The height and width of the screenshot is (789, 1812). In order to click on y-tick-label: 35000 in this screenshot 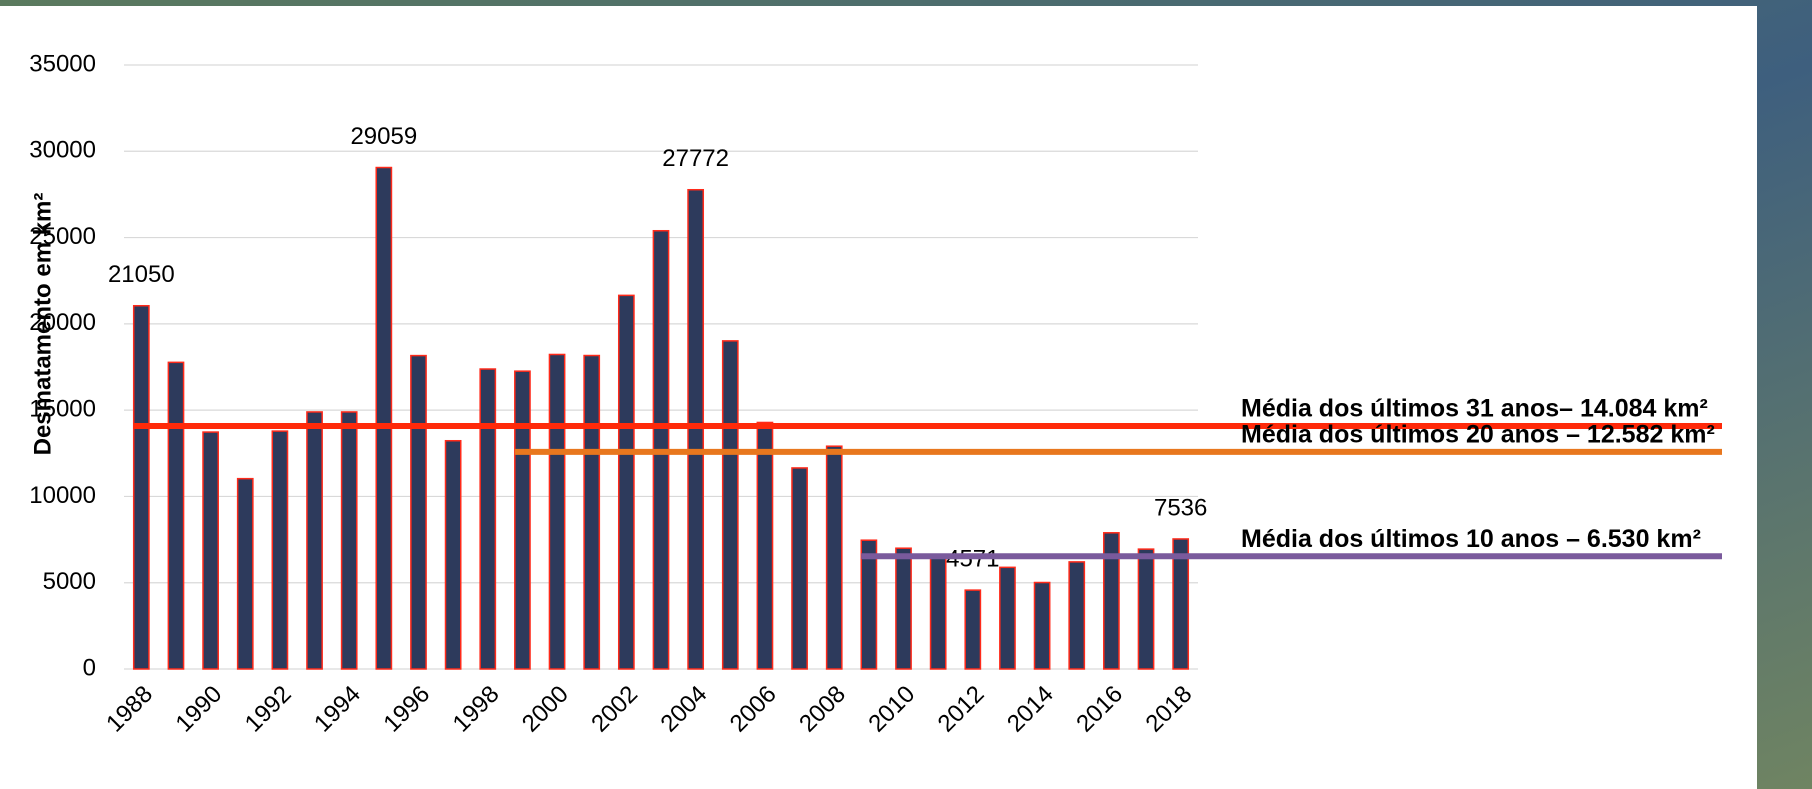, I will do `click(62, 63)`.